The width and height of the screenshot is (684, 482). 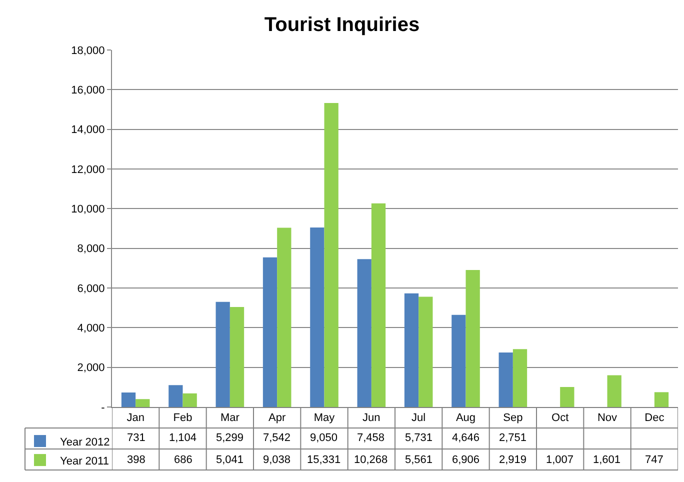 What do you see at coordinates (182, 418) in the screenshot?
I see `x-tick-label: Feb` at bounding box center [182, 418].